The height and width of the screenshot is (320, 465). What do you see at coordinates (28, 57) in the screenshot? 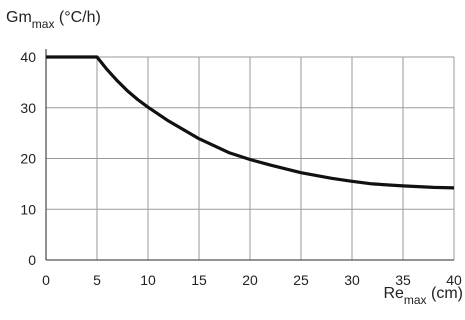
I see `y-tick-label-40: 40` at bounding box center [28, 57].